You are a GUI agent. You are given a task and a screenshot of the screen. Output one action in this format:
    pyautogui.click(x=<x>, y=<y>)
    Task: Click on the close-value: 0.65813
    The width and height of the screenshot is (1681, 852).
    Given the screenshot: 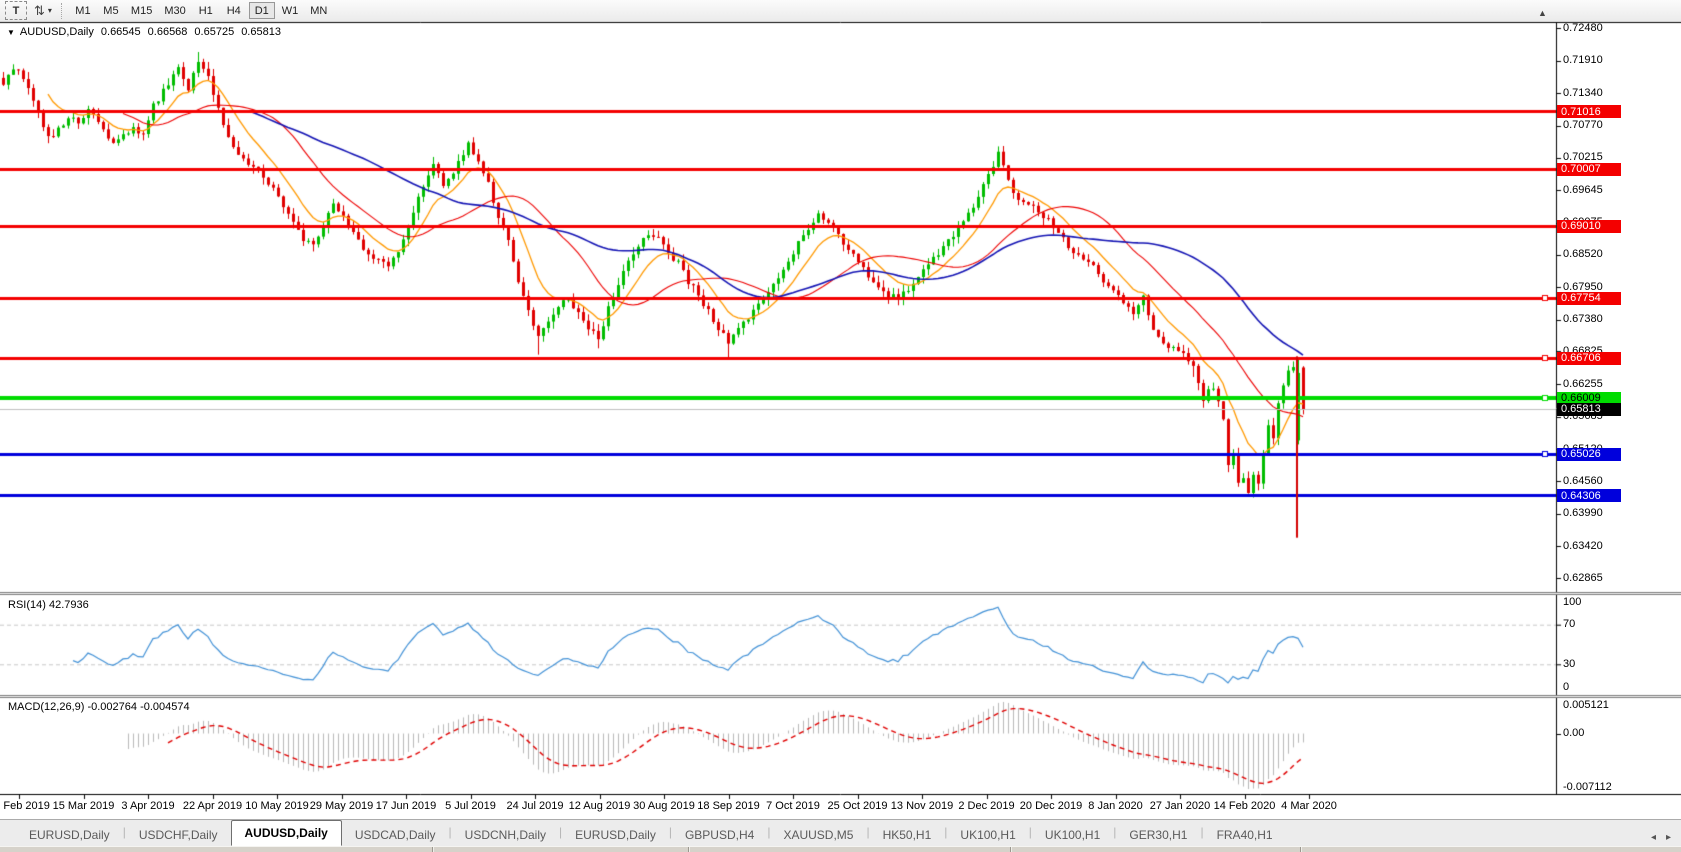 What is the action you would take?
    pyautogui.click(x=261, y=32)
    